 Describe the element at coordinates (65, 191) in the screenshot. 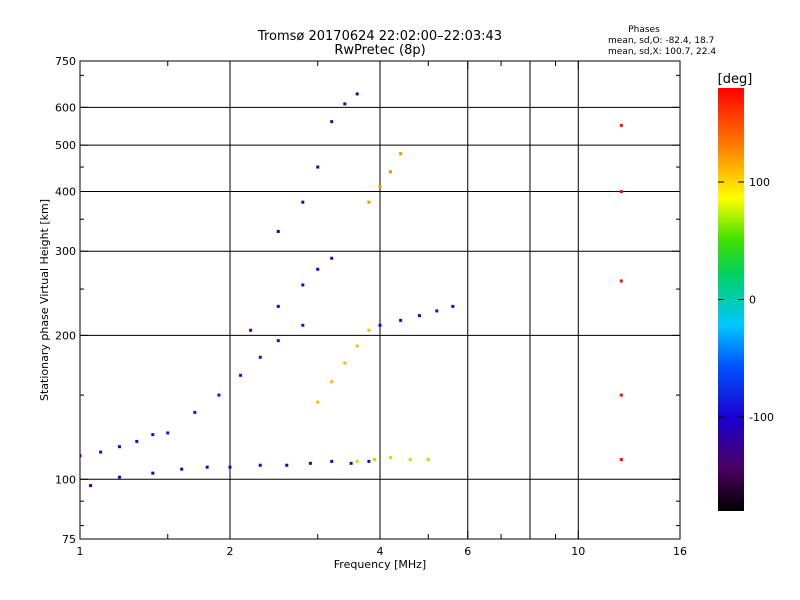

I see `y-tick-label: 400` at that location.